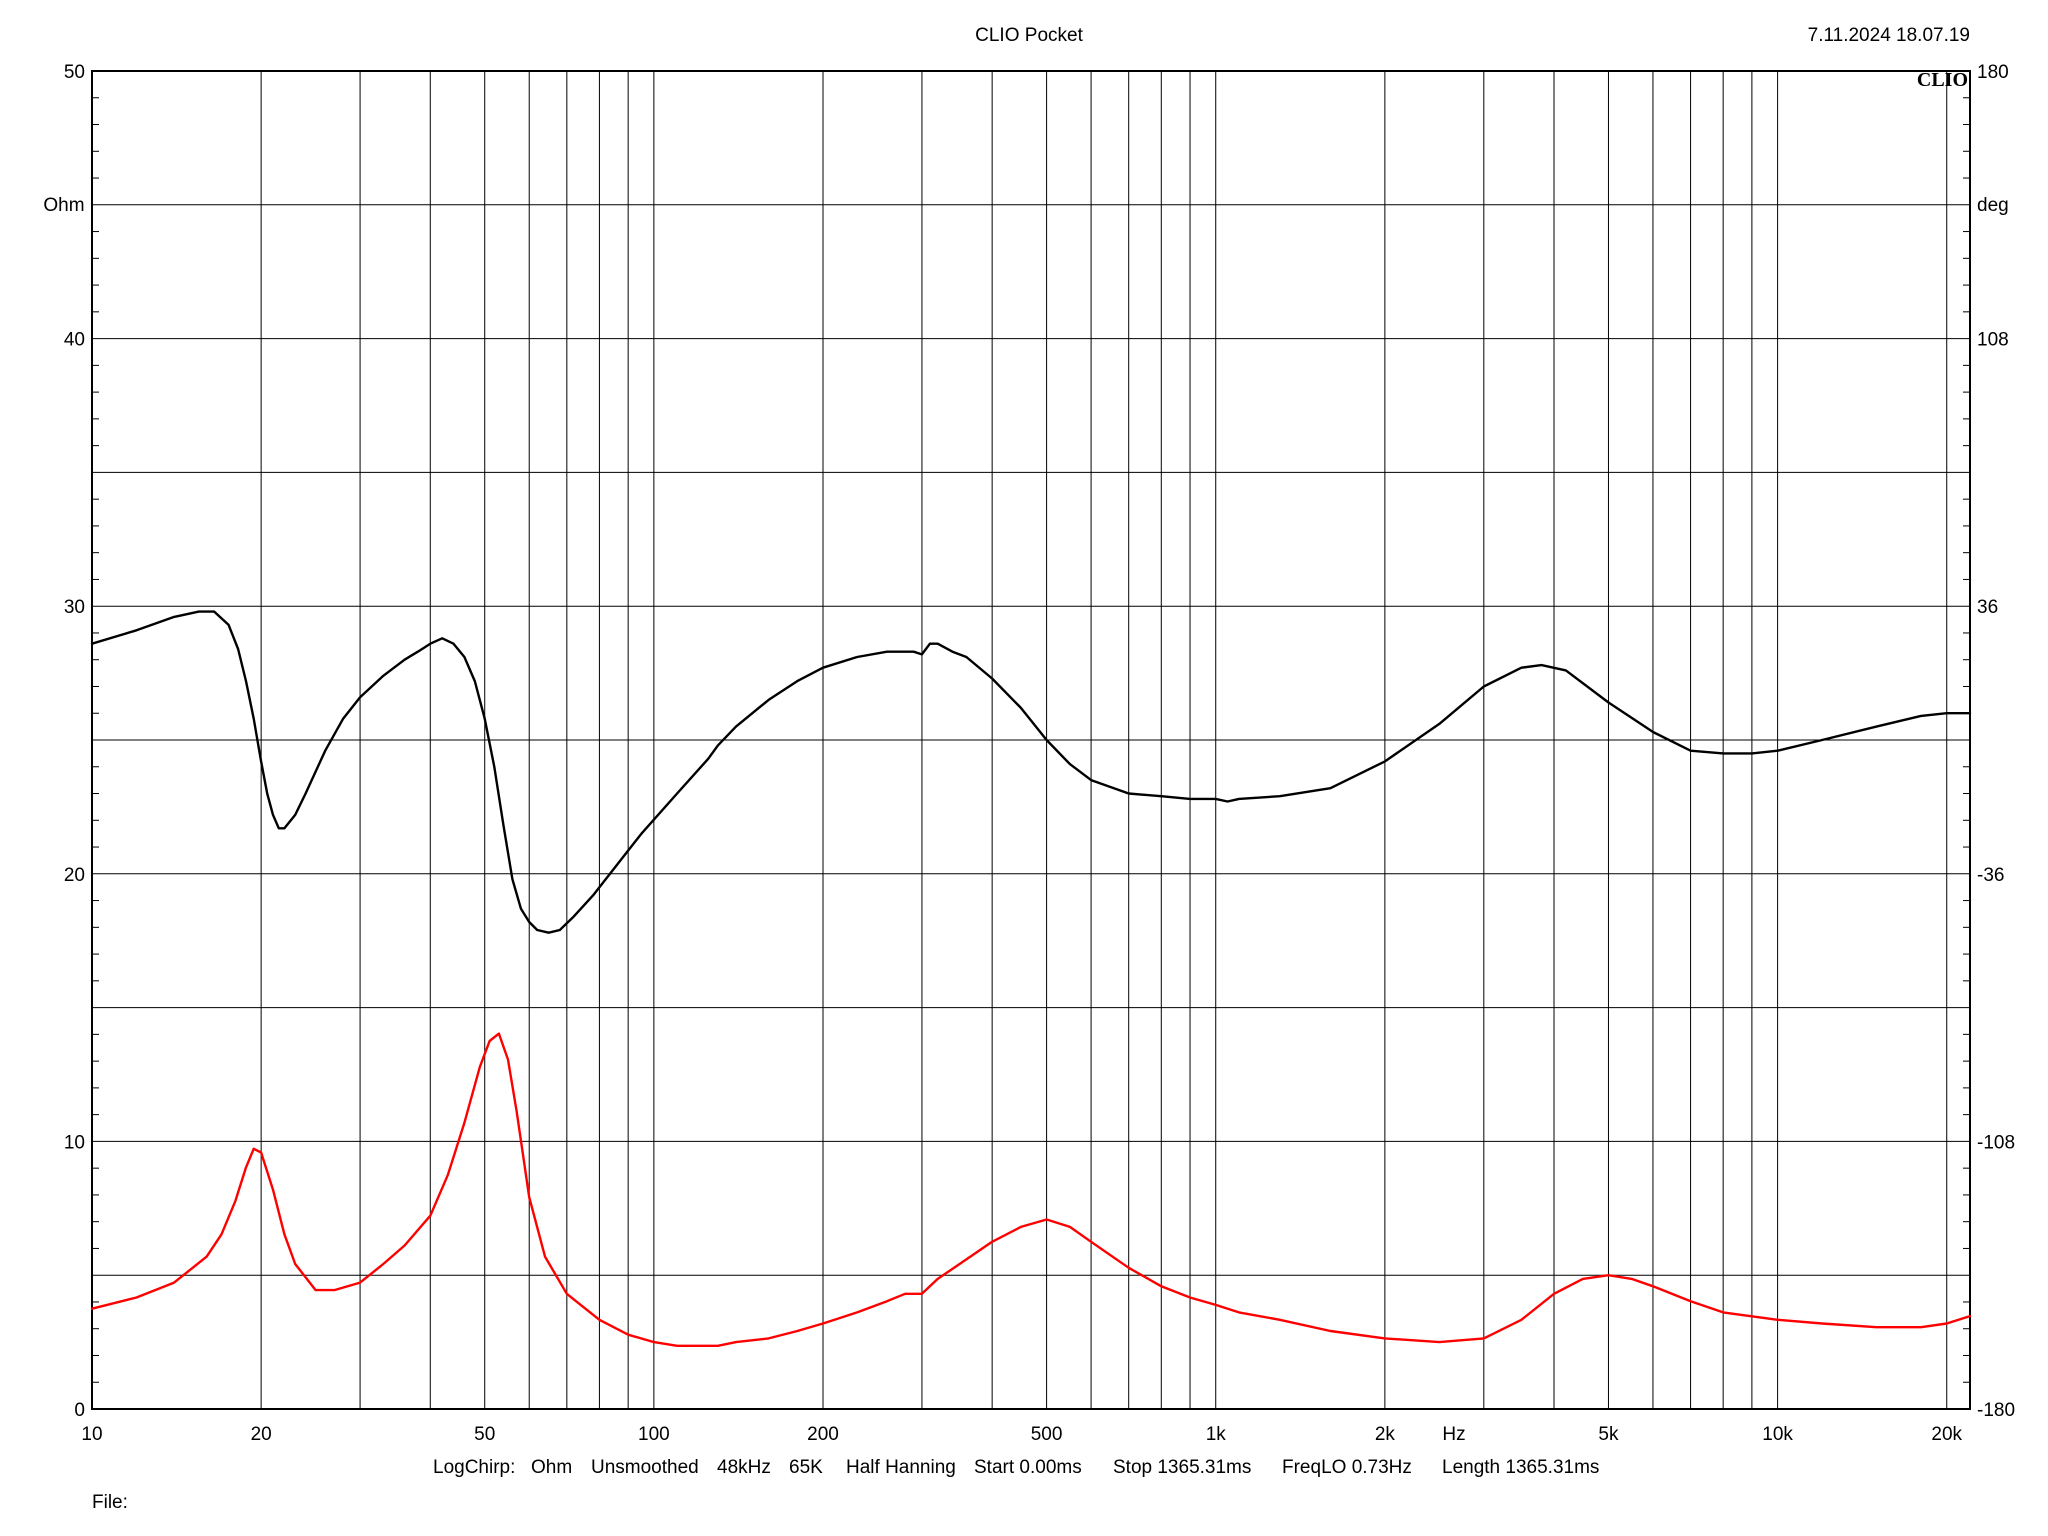 The image size is (2048, 1536). Describe the element at coordinates (1996, 1142) in the screenshot. I see `y2-tick-label: -108` at that location.